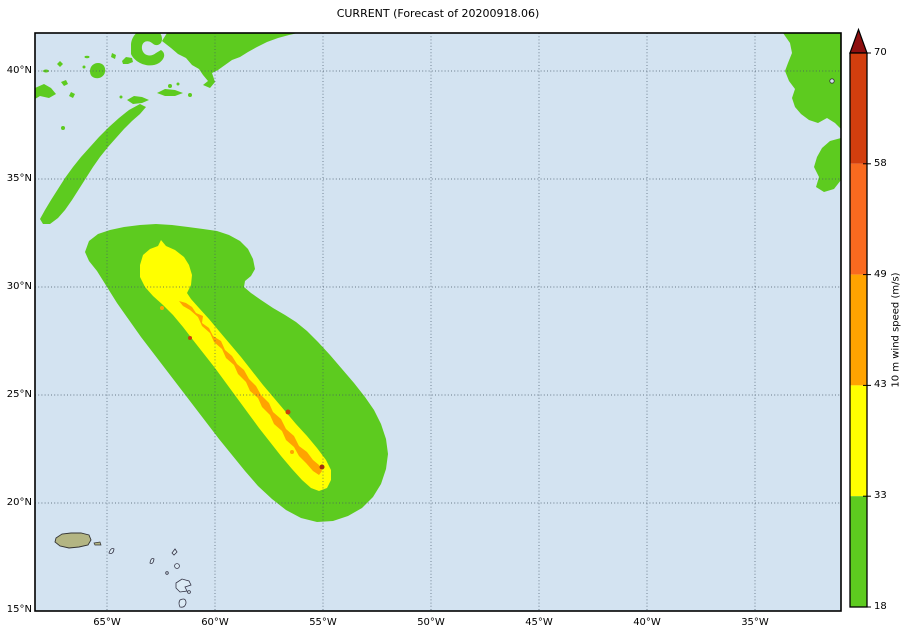 The height and width of the screenshot is (638, 911). What do you see at coordinates (880, 163) in the screenshot?
I see `colorbar-tick-label: 58` at bounding box center [880, 163].